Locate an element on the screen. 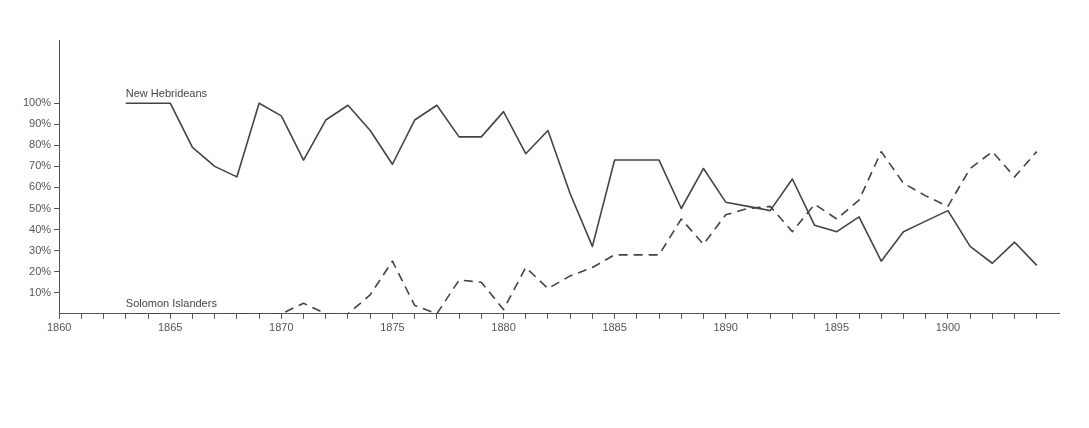  series-label: Solomon Islanders is located at coordinates (171, 303).